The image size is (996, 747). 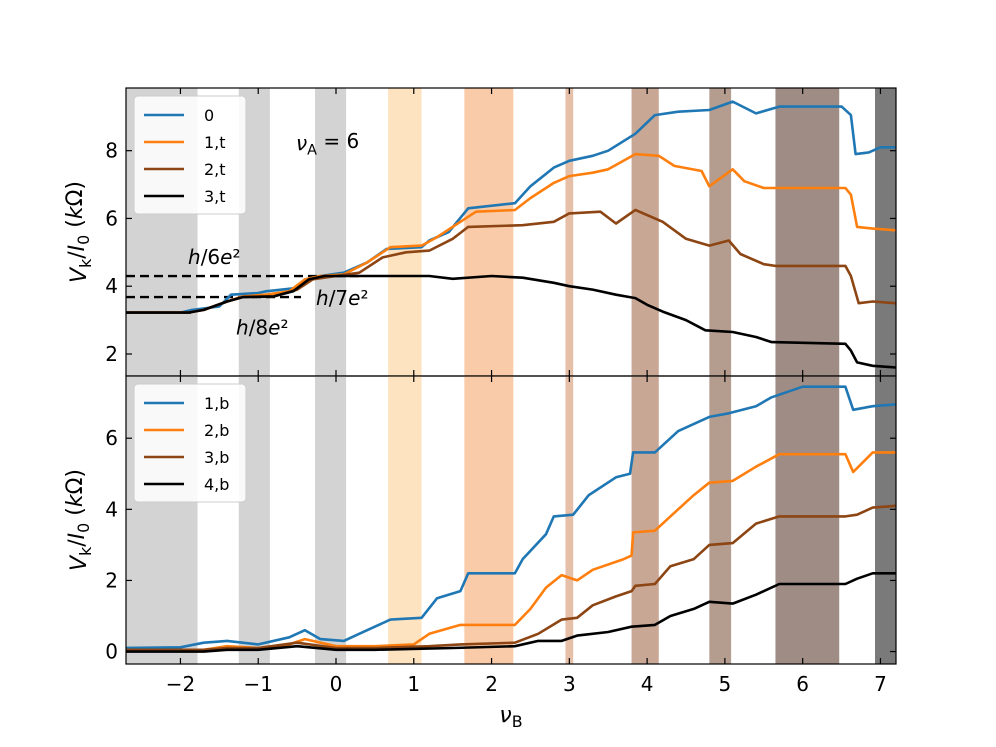 What do you see at coordinates (209, 115) in the screenshot?
I see `top-legend-label: 0` at bounding box center [209, 115].